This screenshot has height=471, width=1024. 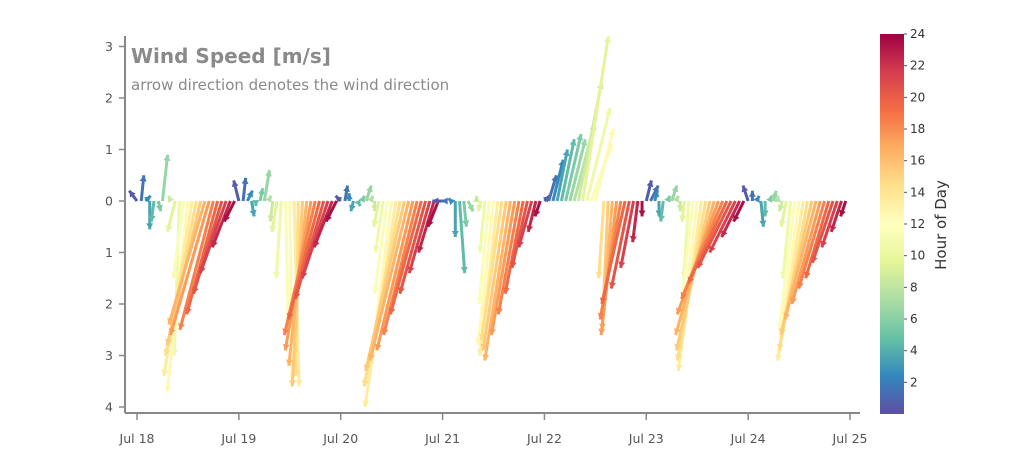 What do you see at coordinates (892, 224) in the screenshot?
I see `colorbar` at bounding box center [892, 224].